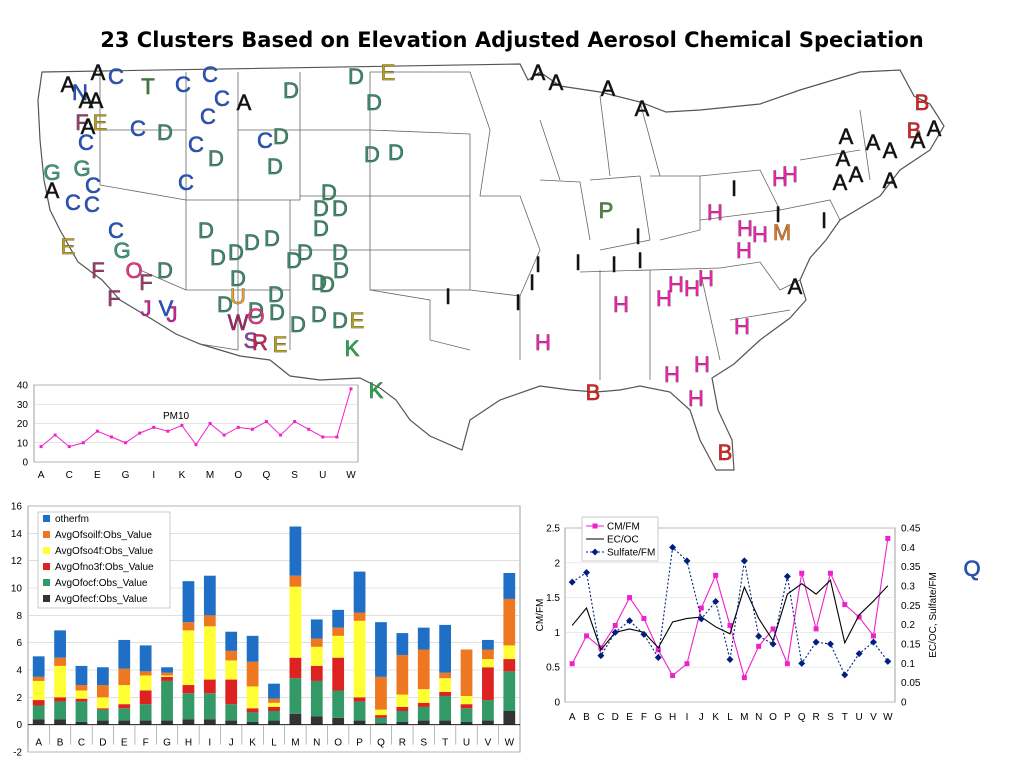 The image size is (1024, 768). I want to click on ratio-x-tick: D, so click(615, 717).